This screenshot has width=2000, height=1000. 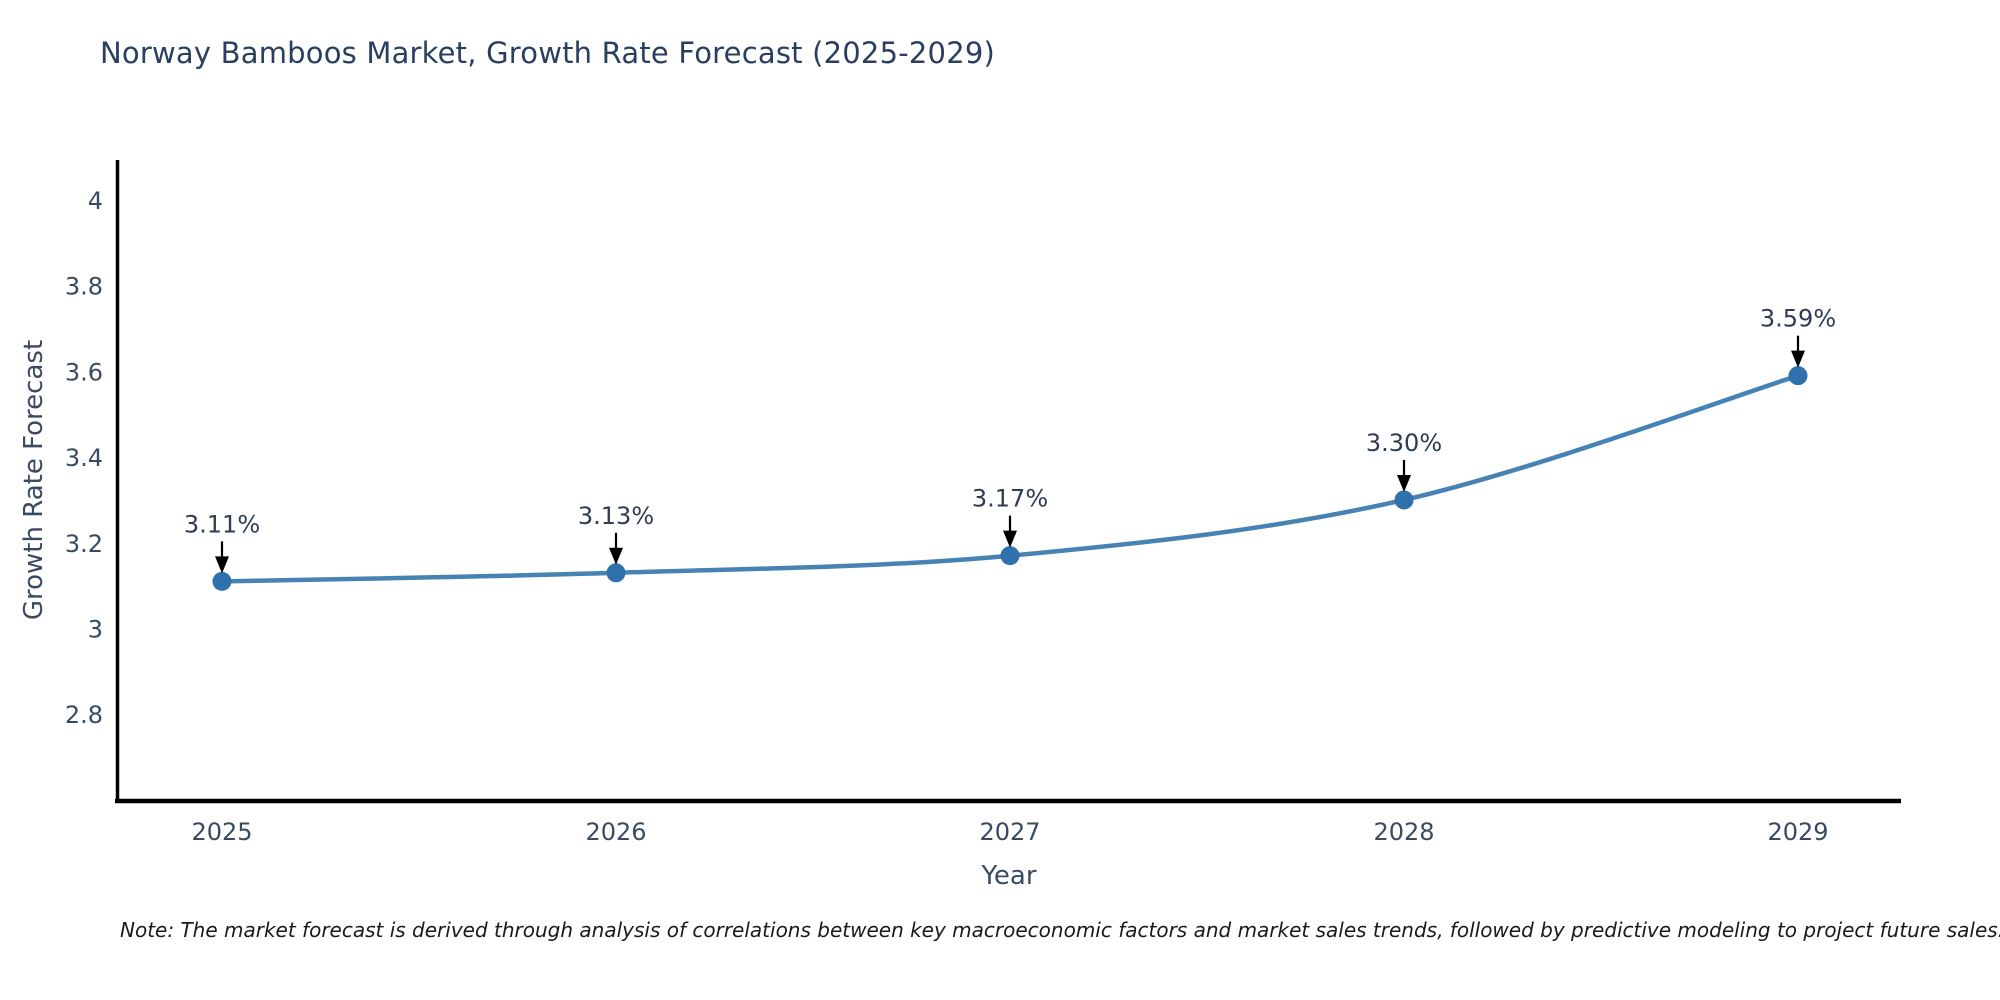 What do you see at coordinates (222, 524) in the screenshot?
I see `data-point-label: 3.11%` at bounding box center [222, 524].